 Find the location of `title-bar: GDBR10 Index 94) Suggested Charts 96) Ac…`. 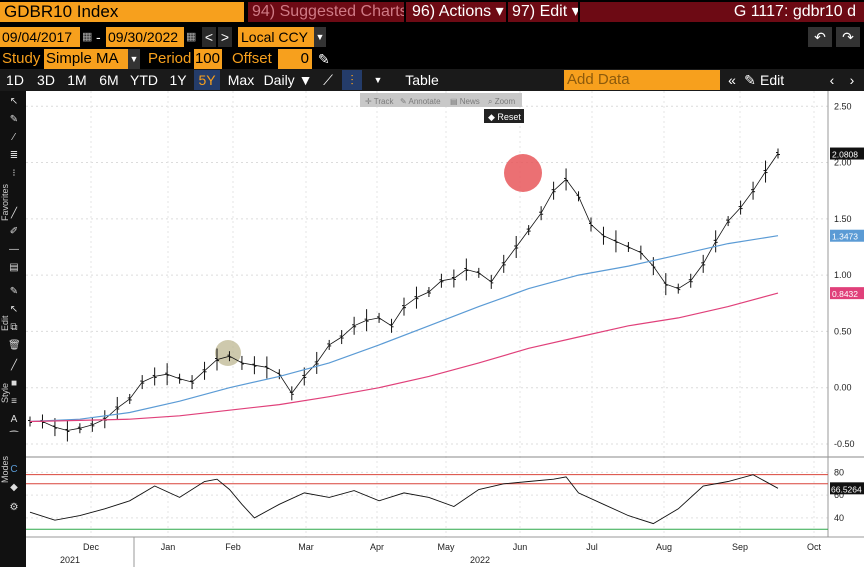

title-bar: GDBR10 Index 94) Suggested Charts 96) Ac… is located at coordinates (432, 13).